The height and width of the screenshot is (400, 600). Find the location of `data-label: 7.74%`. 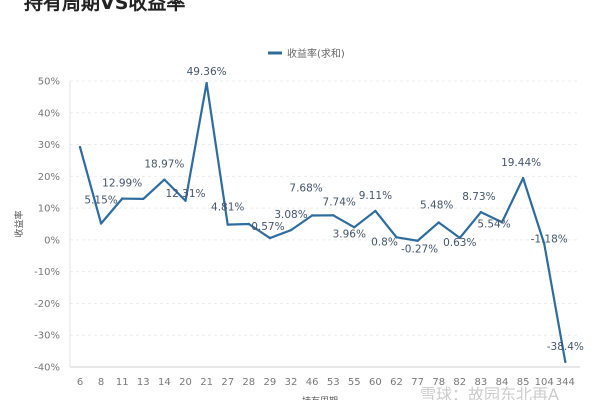

data-label: 7.74% is located at coordinates (339, 202).